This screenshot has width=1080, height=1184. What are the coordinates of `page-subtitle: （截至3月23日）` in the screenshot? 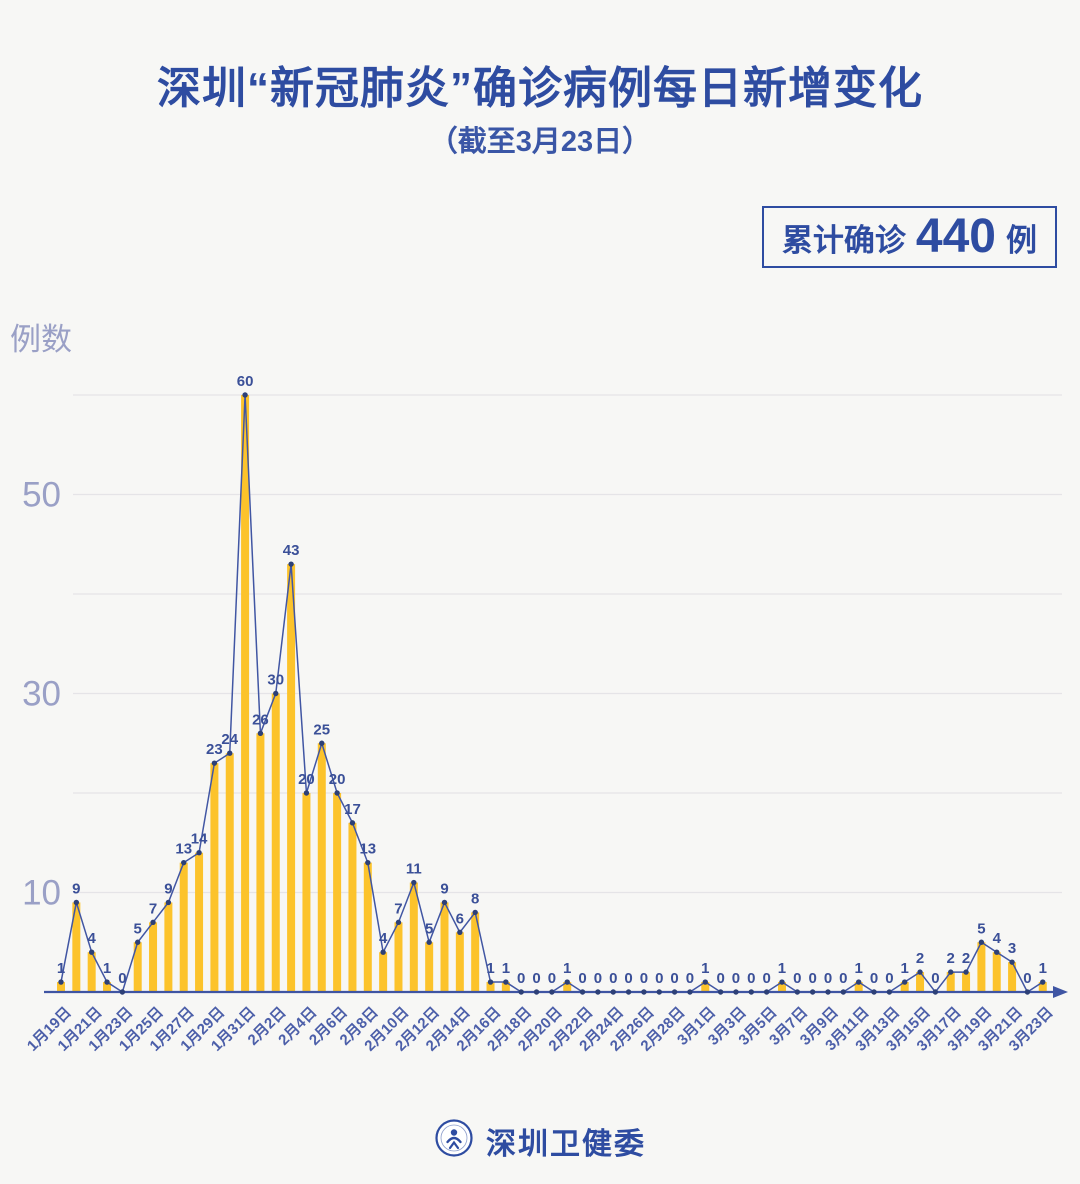 It's located at (540, 142).